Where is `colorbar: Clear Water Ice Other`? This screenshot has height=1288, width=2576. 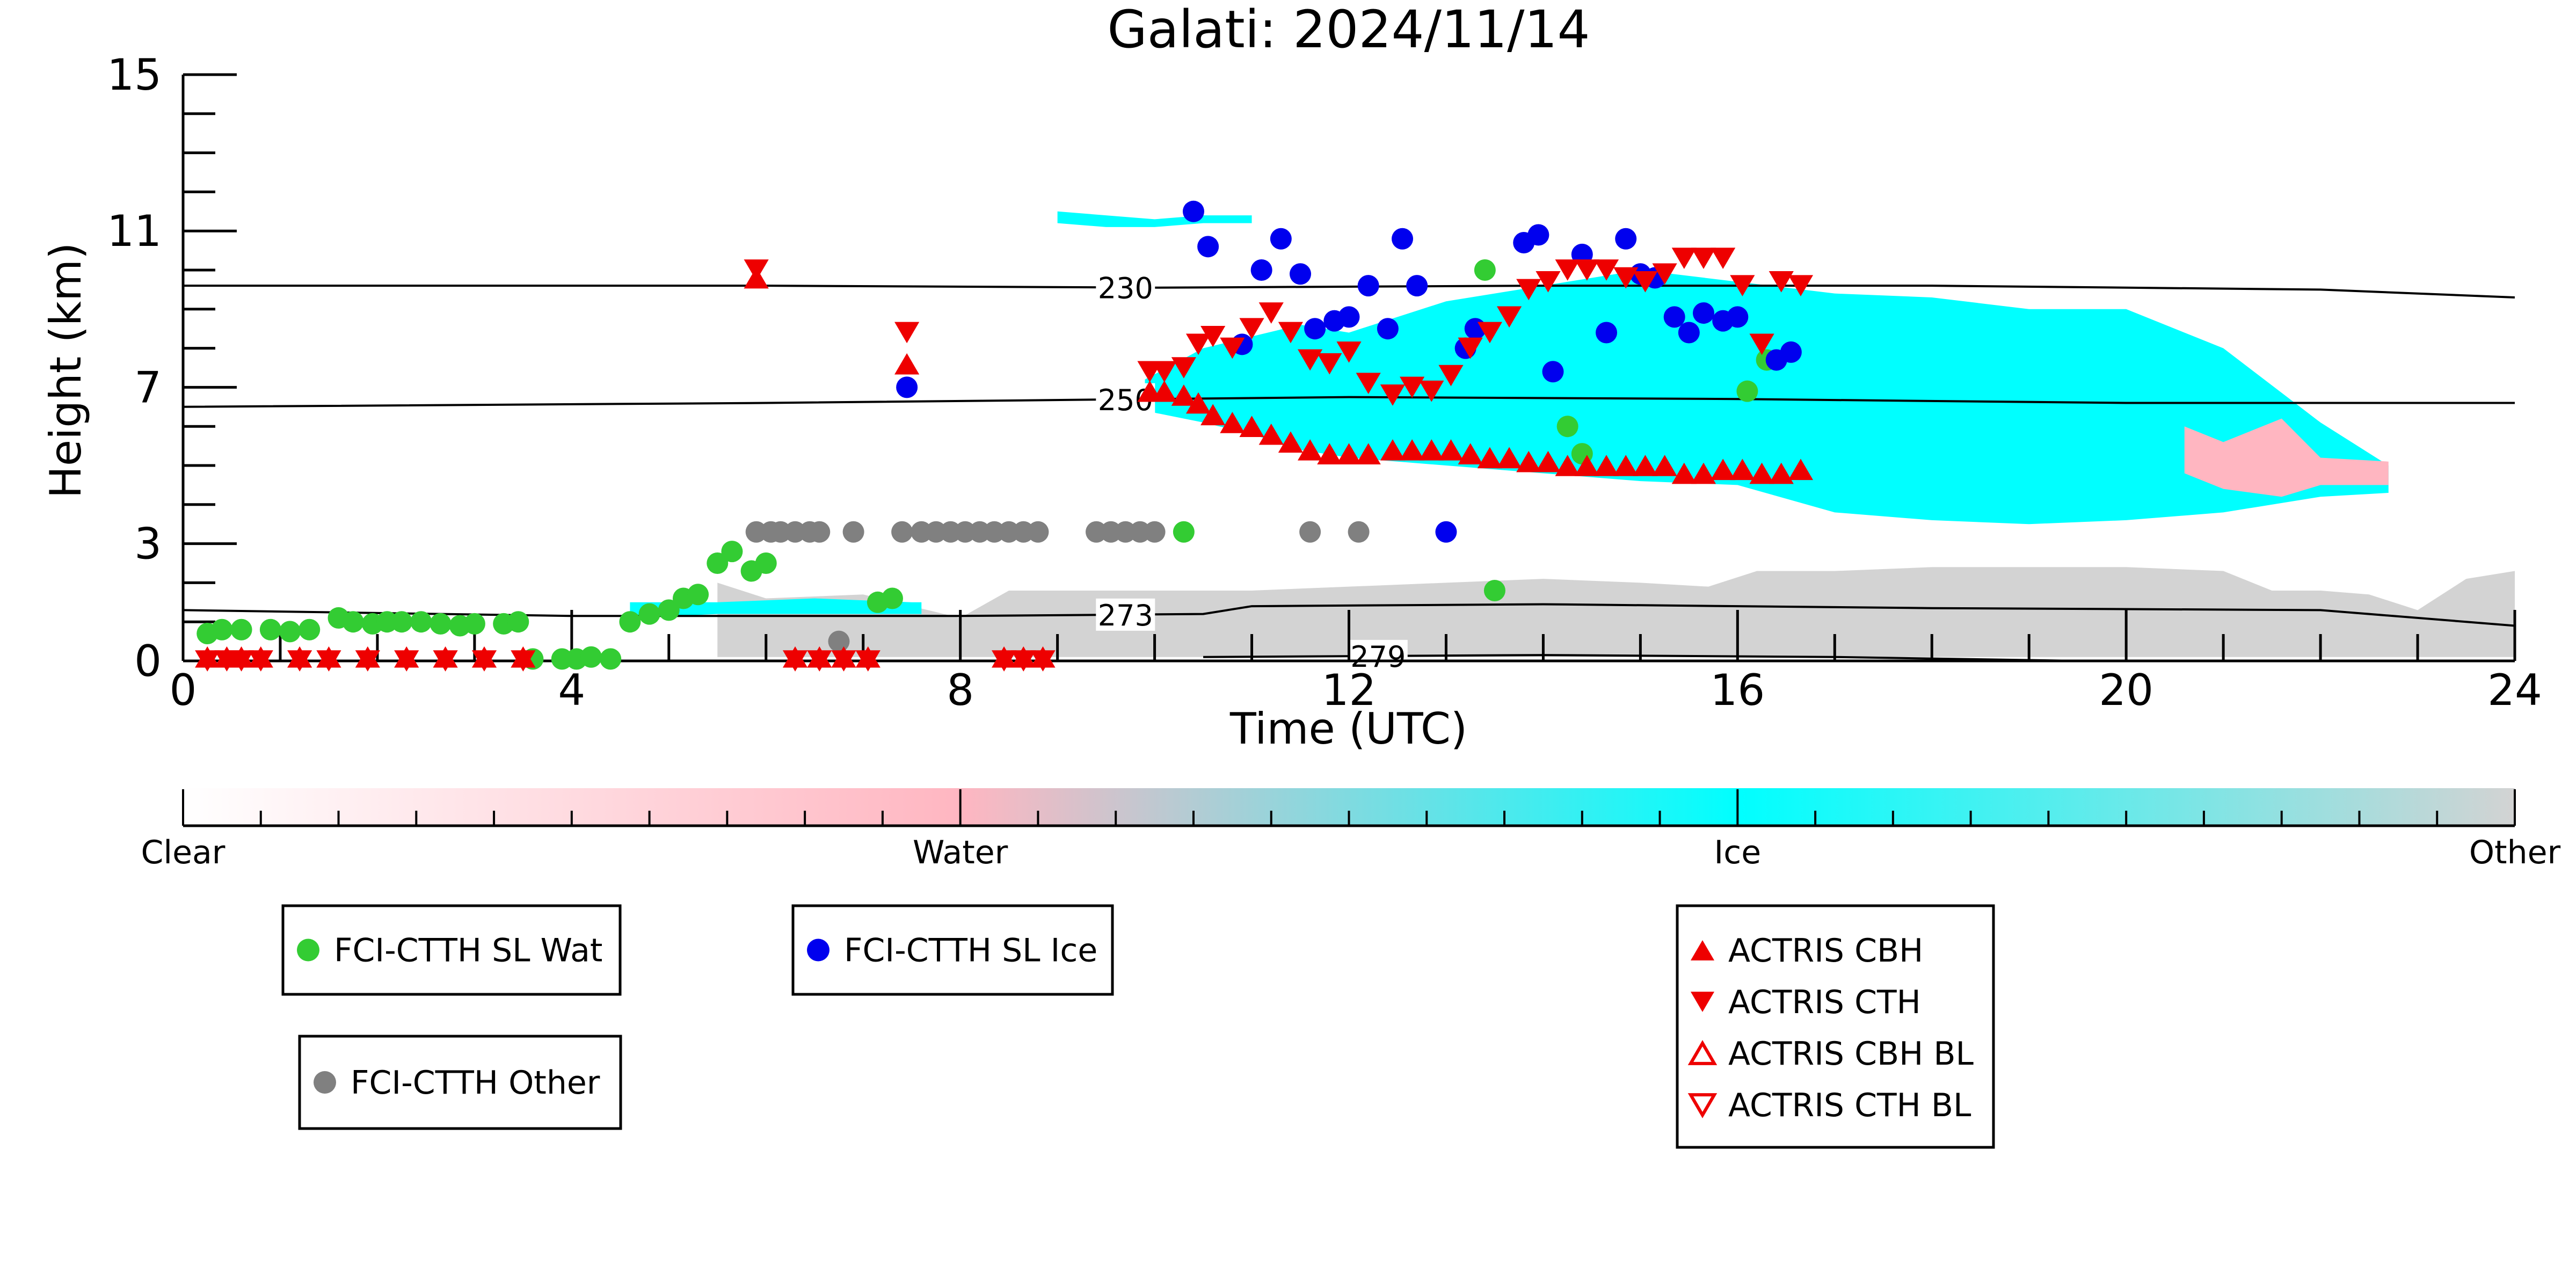 colorbar: Clear Water Ice Other is located at coordinates (1351, 829).